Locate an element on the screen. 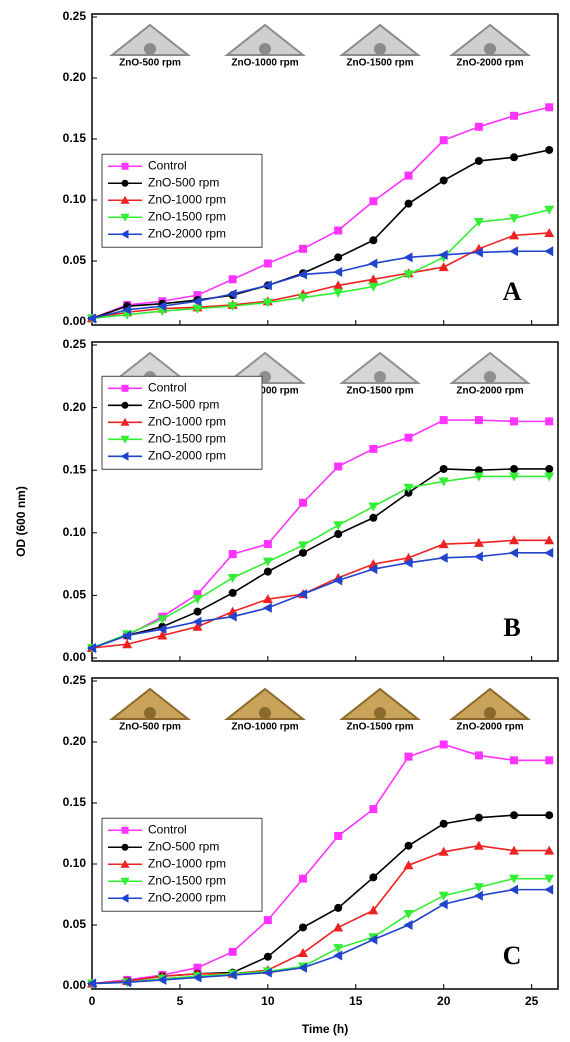 The width and height of the screenshot is (570, 1042). x-axis-label: Time (h) is located at coordinates (325, 1029).